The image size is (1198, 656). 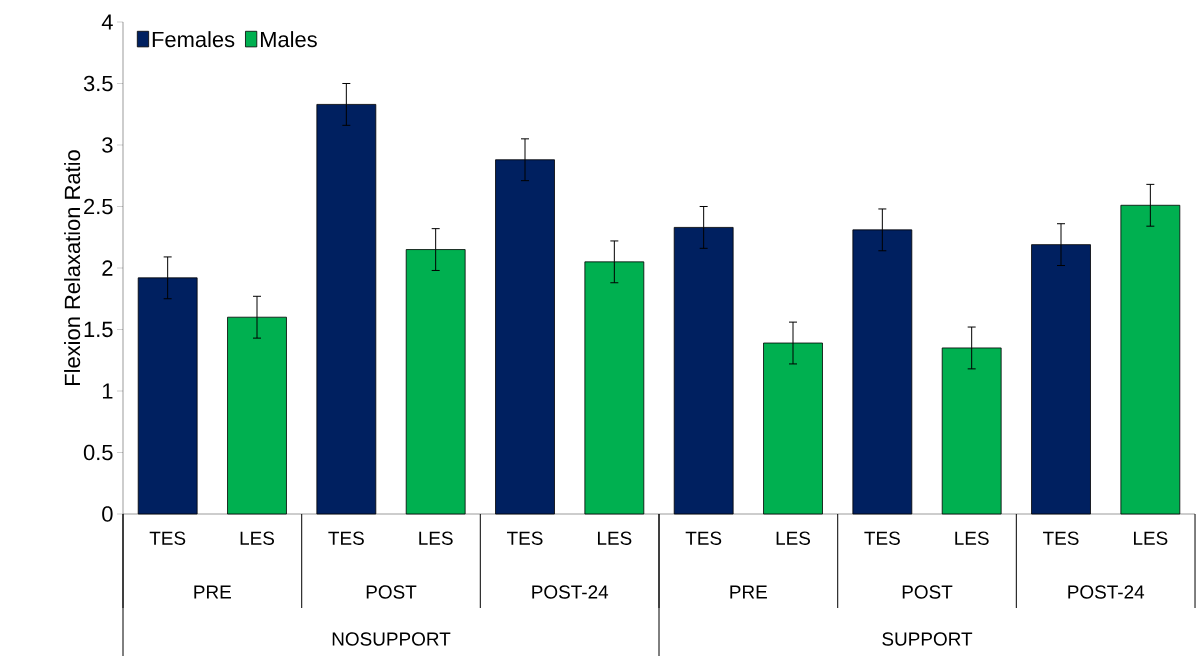 I want to click on y-tick-label: 1, so click(x=107, y=391).